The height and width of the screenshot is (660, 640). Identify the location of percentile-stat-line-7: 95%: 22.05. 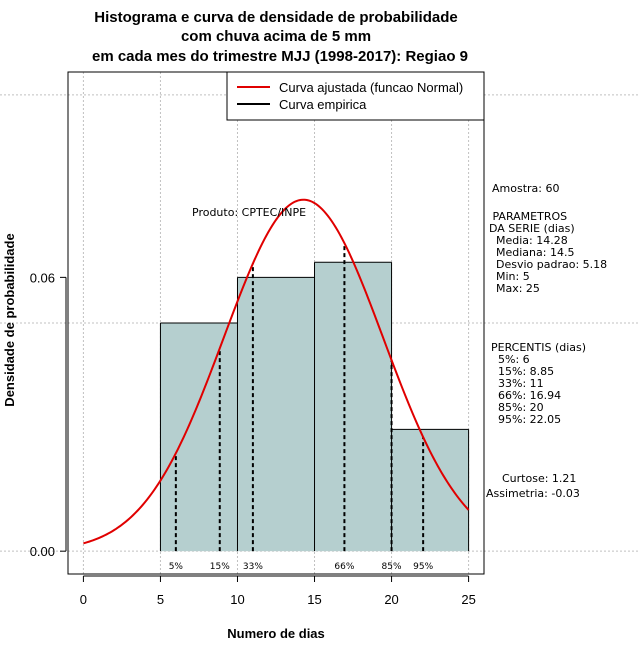
(526, 419).